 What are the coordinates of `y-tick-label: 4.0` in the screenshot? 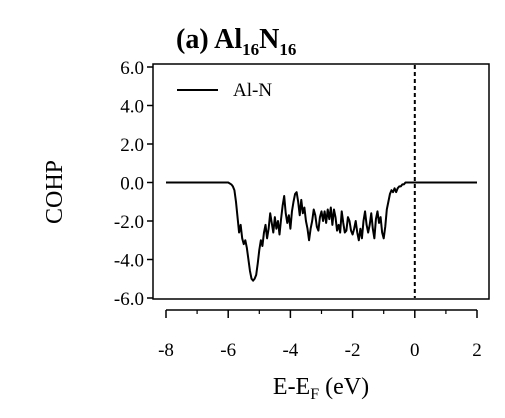 It's located at (132, 107).